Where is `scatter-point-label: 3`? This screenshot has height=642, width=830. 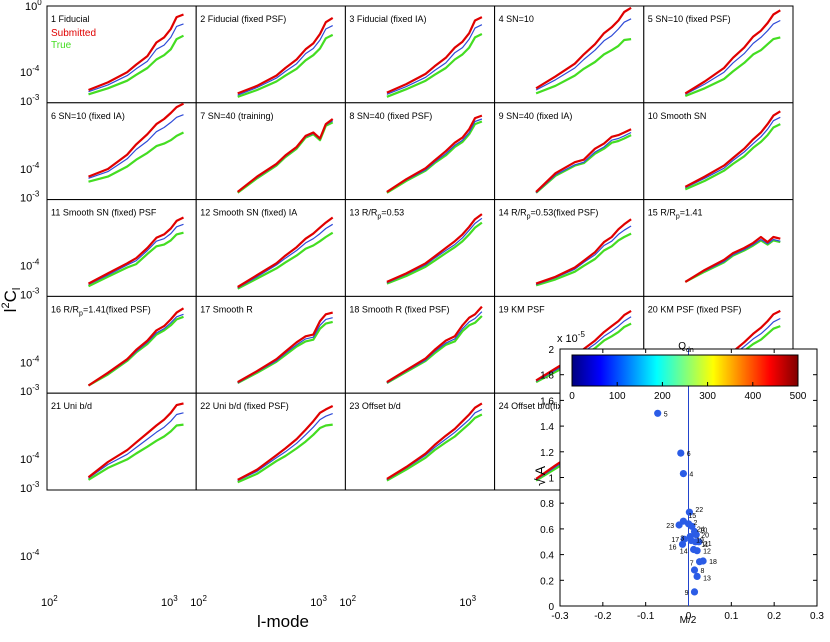
scatter-point-label: 3 is located at coordinates (682, 539).